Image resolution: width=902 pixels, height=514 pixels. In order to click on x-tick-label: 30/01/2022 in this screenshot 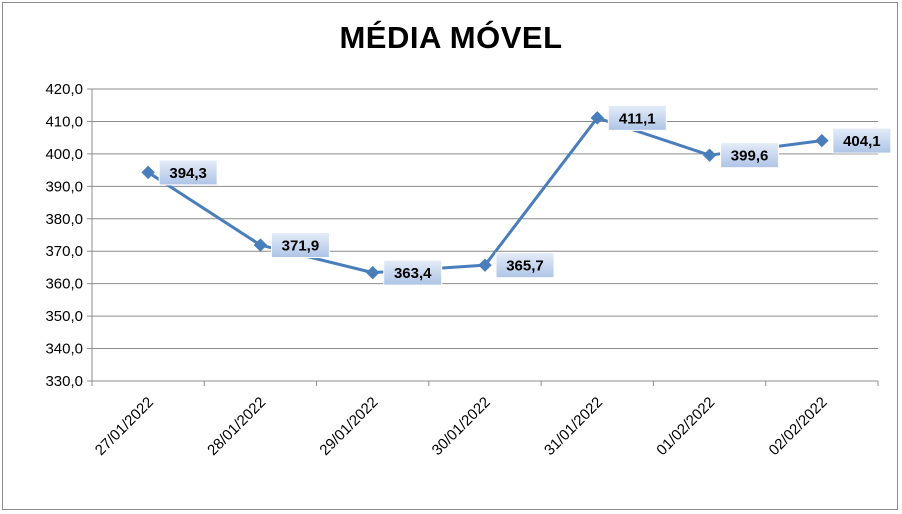, I will do `click(461, 426)`.